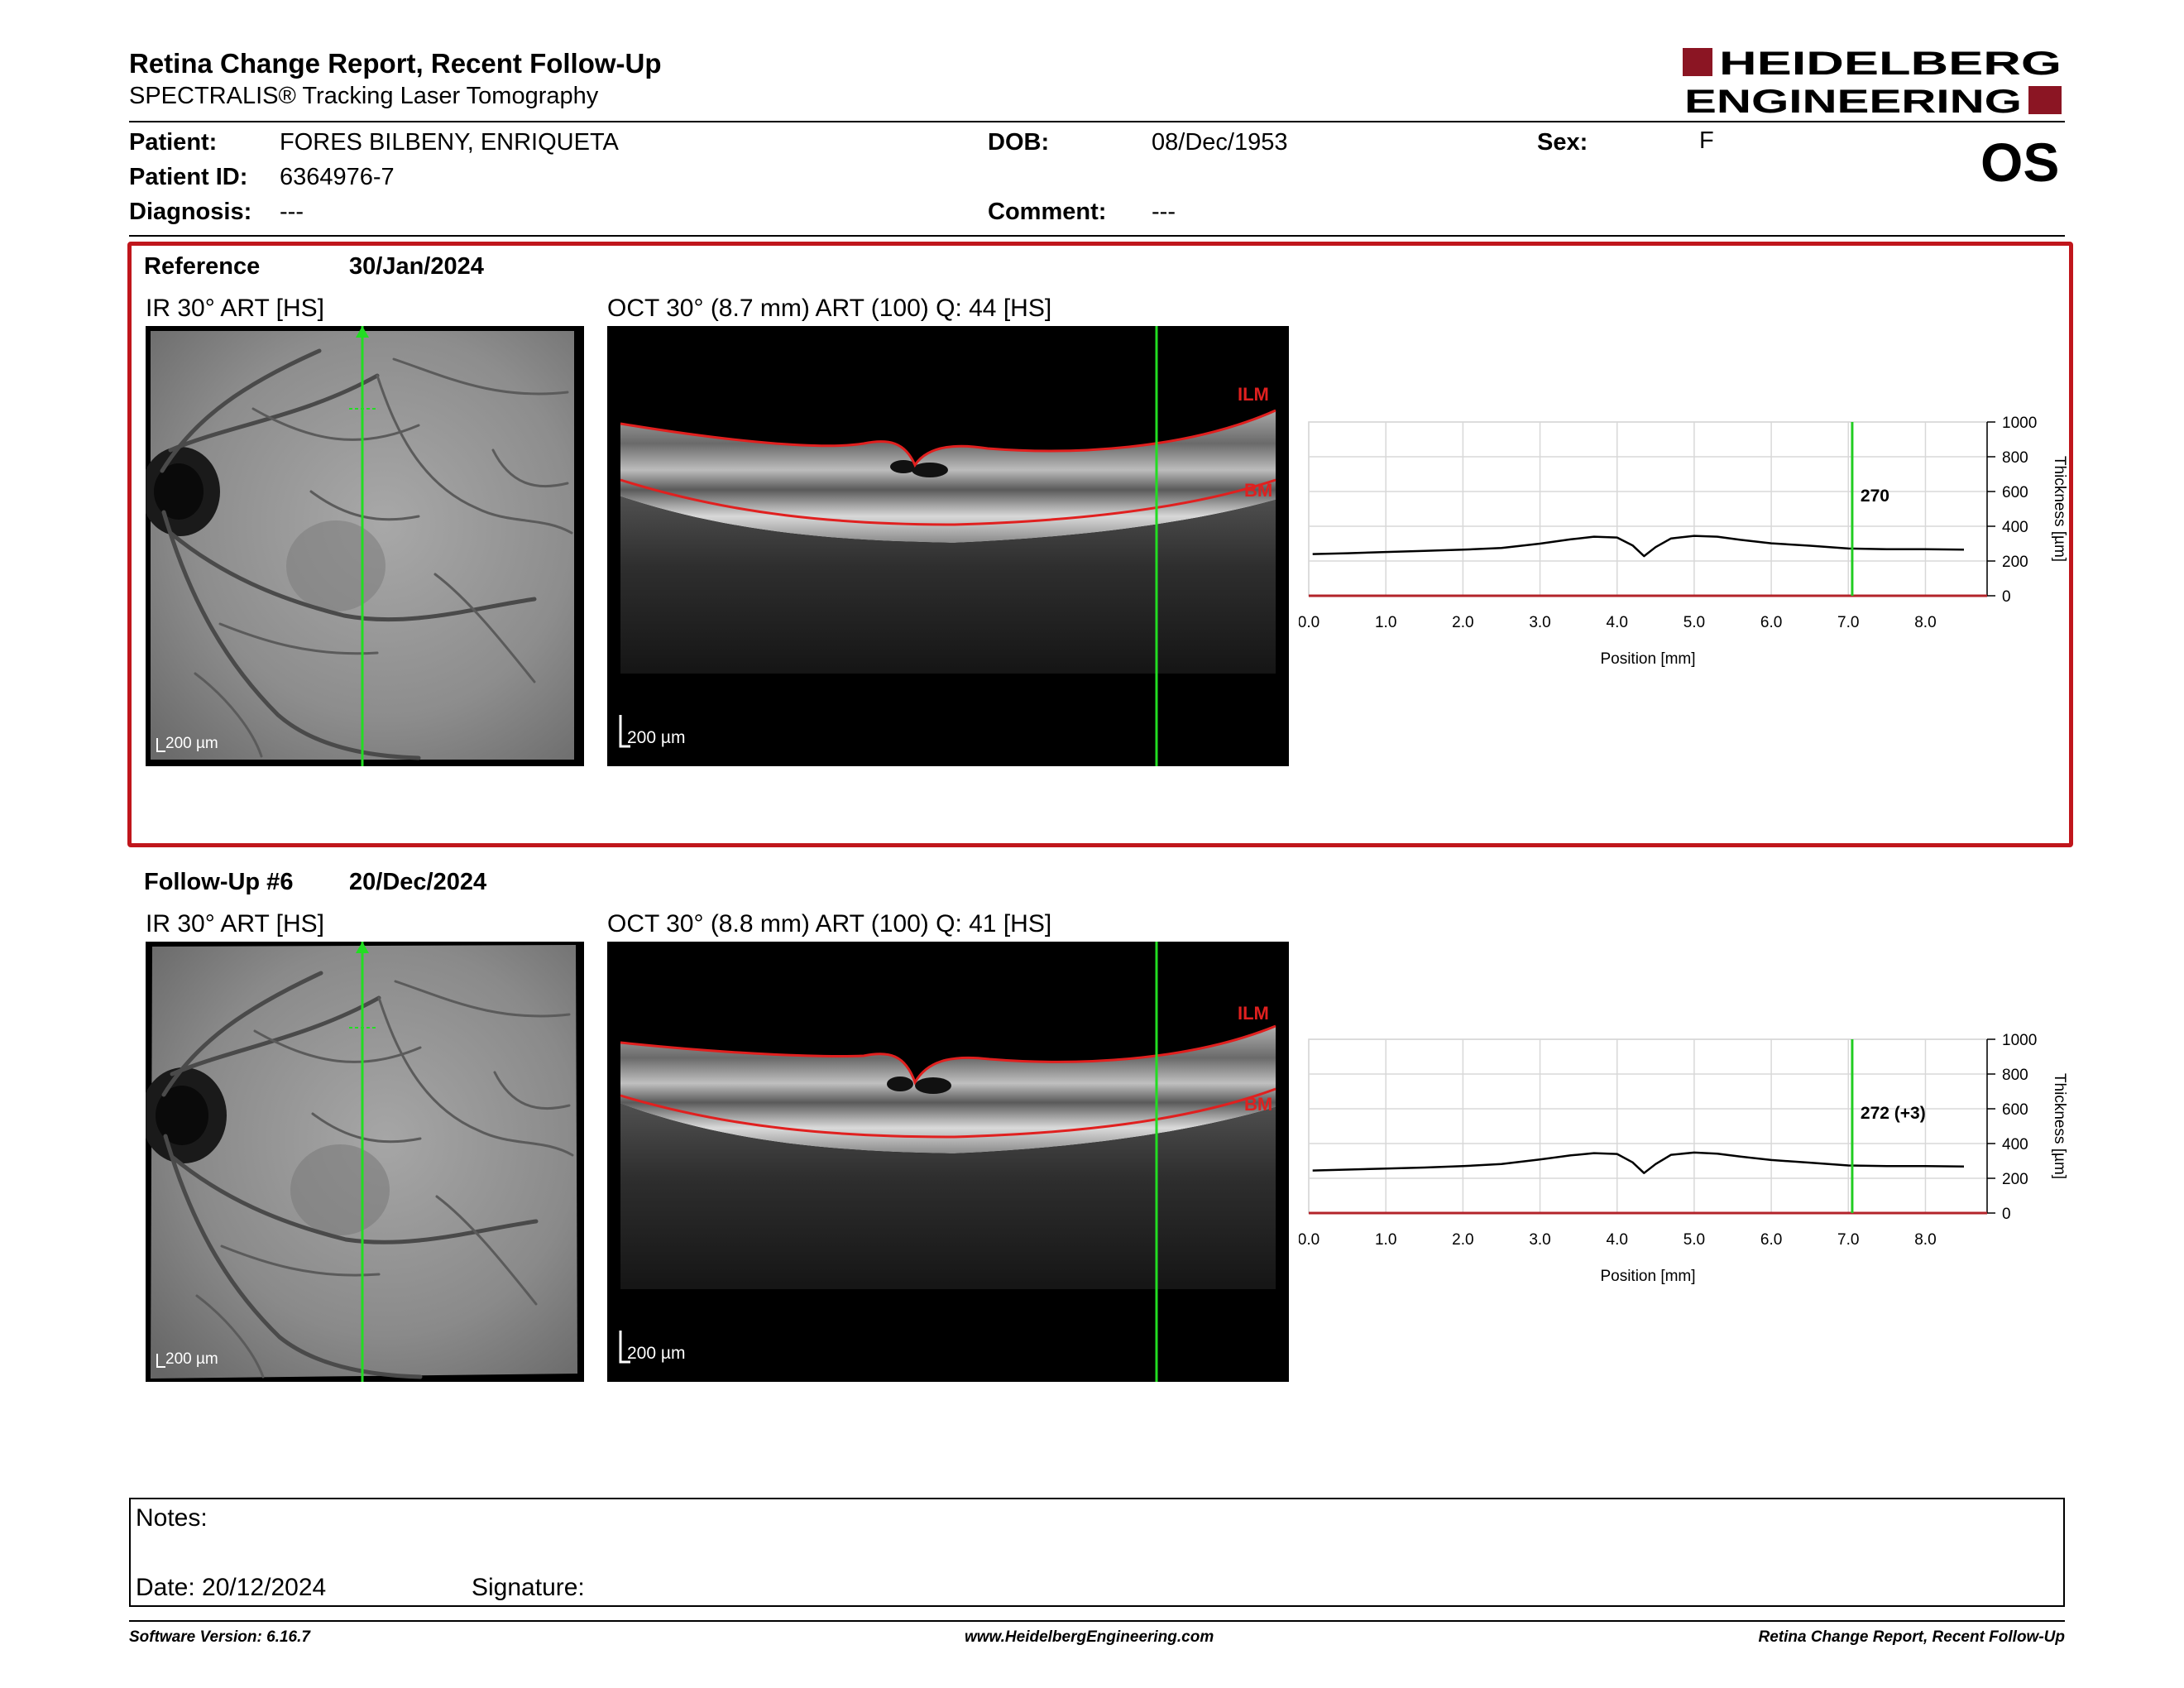 The width and height of the screenshot is (2184, 1688). I want to click on followup-x-tick-label: 3.0, so click(1539, 1240).